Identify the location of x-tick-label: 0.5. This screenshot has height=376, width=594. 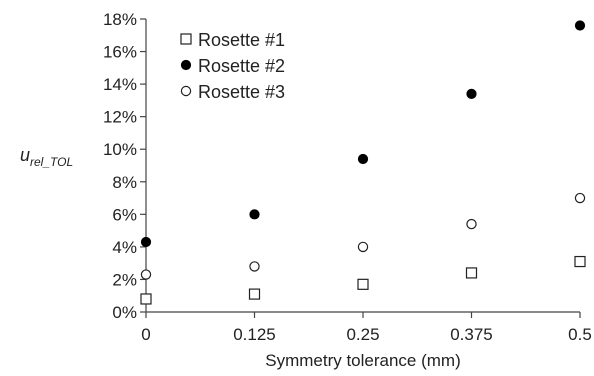
(580, 334).